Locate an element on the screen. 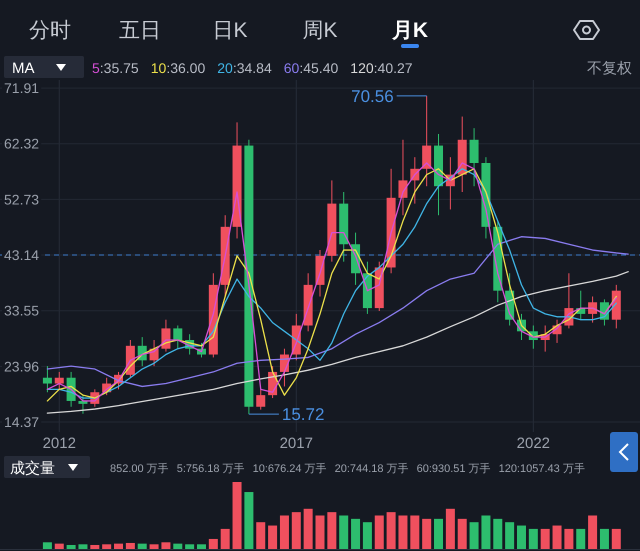 The image size is (640, 551). text: 60:45.40 is located at coordinates (311, 68).